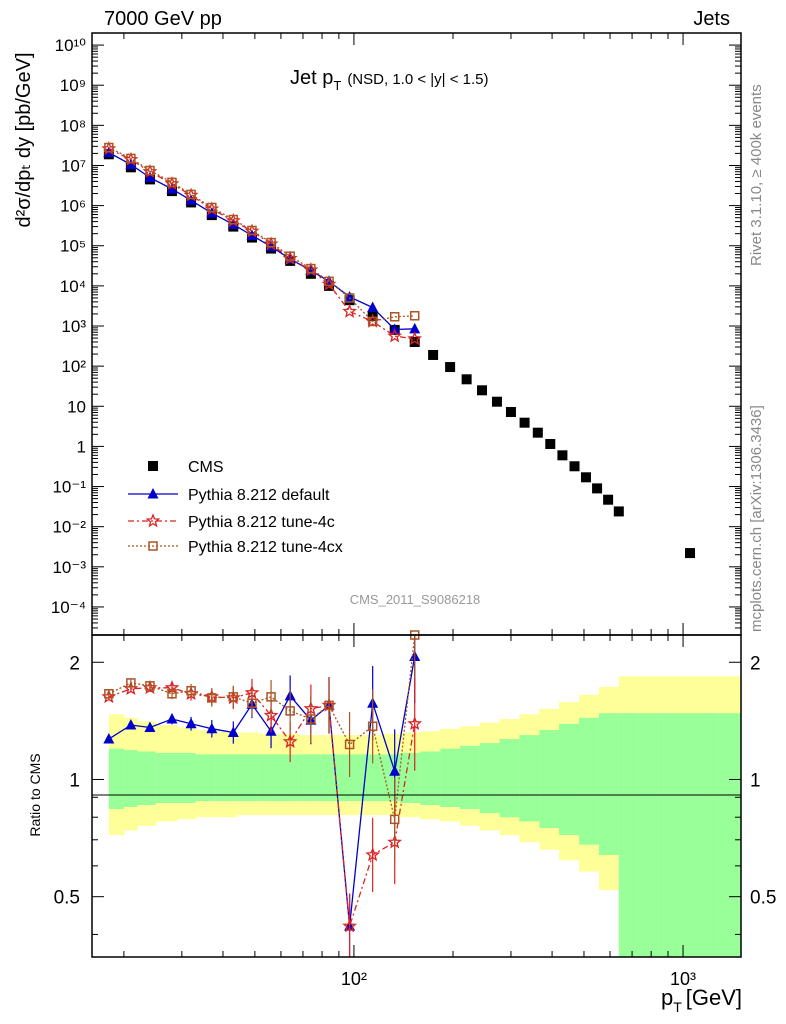  What do you see at coordinates (81, 446) in the screenshot?
I see `y-tick-label: 1` at bounding box center [81, 446].